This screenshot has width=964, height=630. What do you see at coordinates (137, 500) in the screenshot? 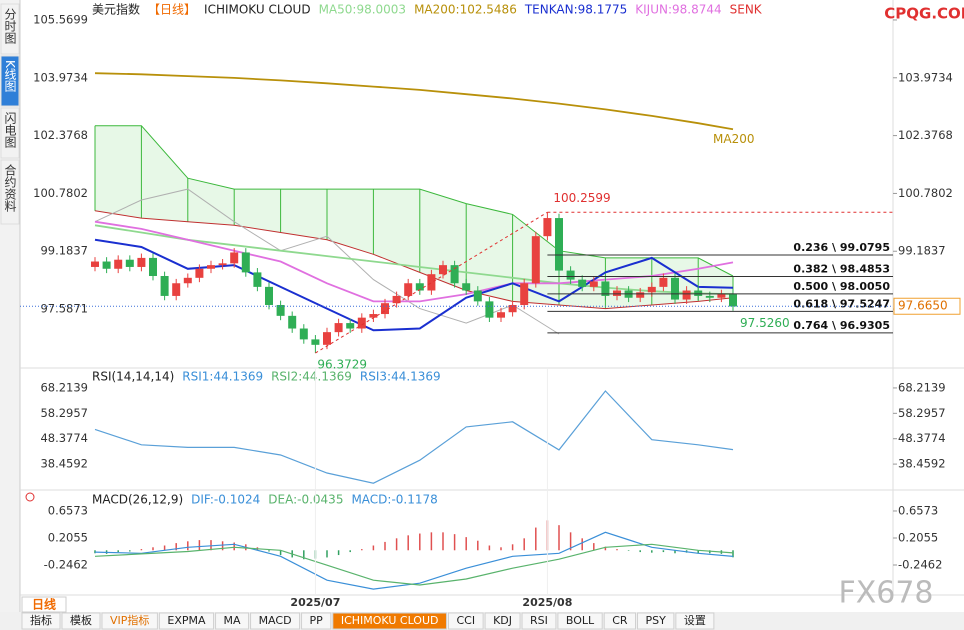
I see `legend-item: MACD(26,12,9)` at bounding box center [137, 500].